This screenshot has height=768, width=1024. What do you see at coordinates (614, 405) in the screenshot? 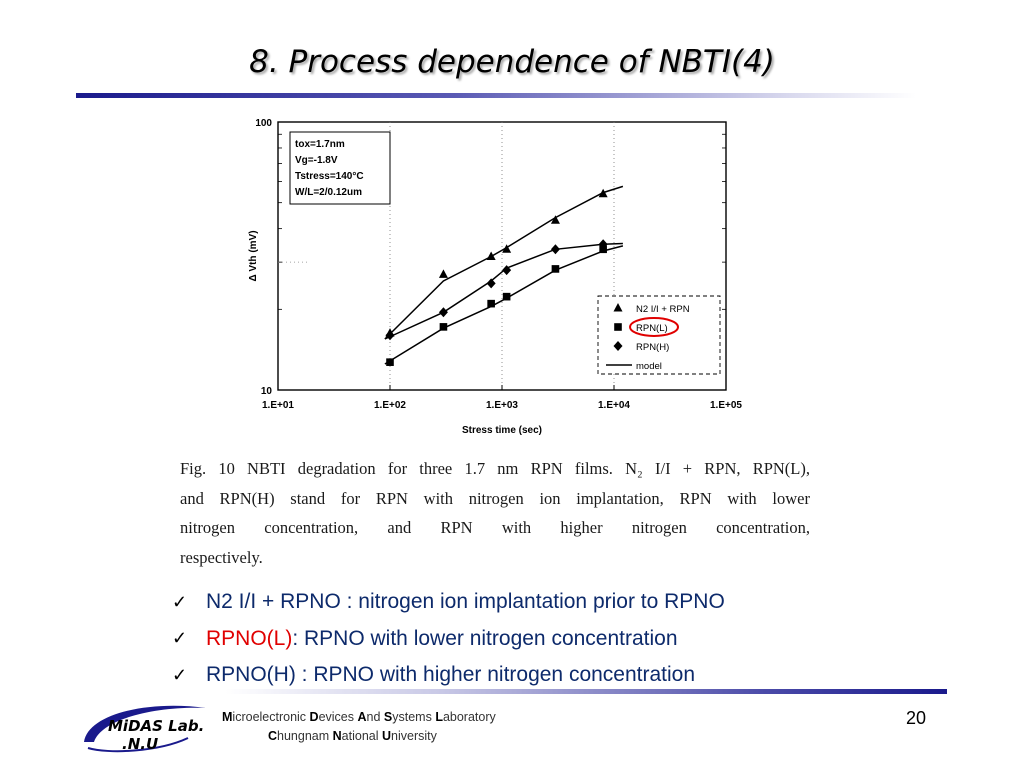
I see `x-tick-label: 1.E+04` at bounding box center [614, 405].